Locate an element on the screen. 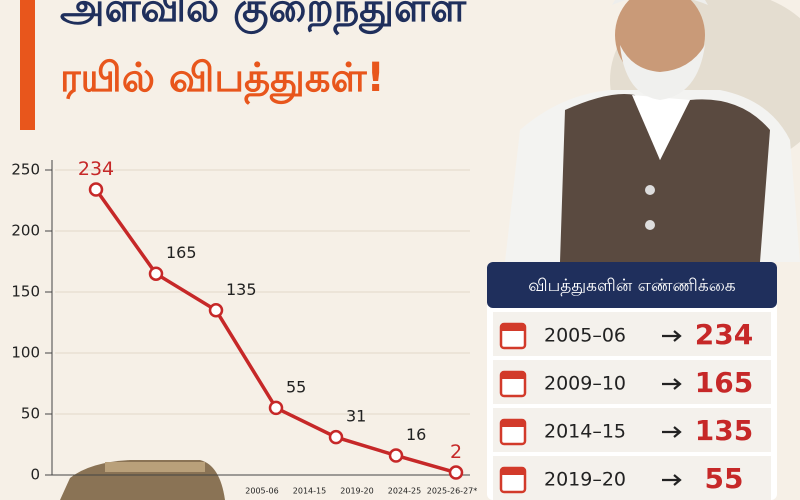 The height and width of the screenshot is (500, 800). title-line: ரயில் விபத்துகள்! is located at coordinates (222, 80).